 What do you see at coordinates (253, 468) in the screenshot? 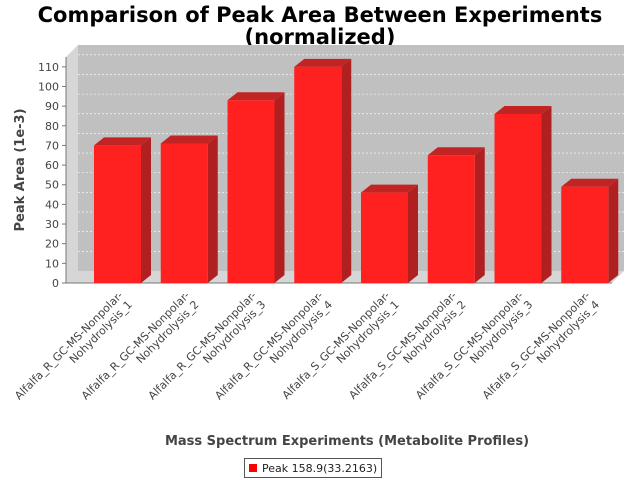
I see `legend-swatch` at bounding box center [253, 468].